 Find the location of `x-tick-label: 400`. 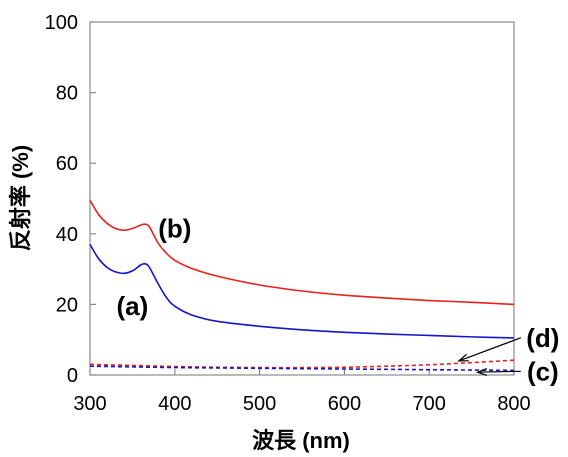

x-tick-label: 400 is located at coordinates (174, 404).